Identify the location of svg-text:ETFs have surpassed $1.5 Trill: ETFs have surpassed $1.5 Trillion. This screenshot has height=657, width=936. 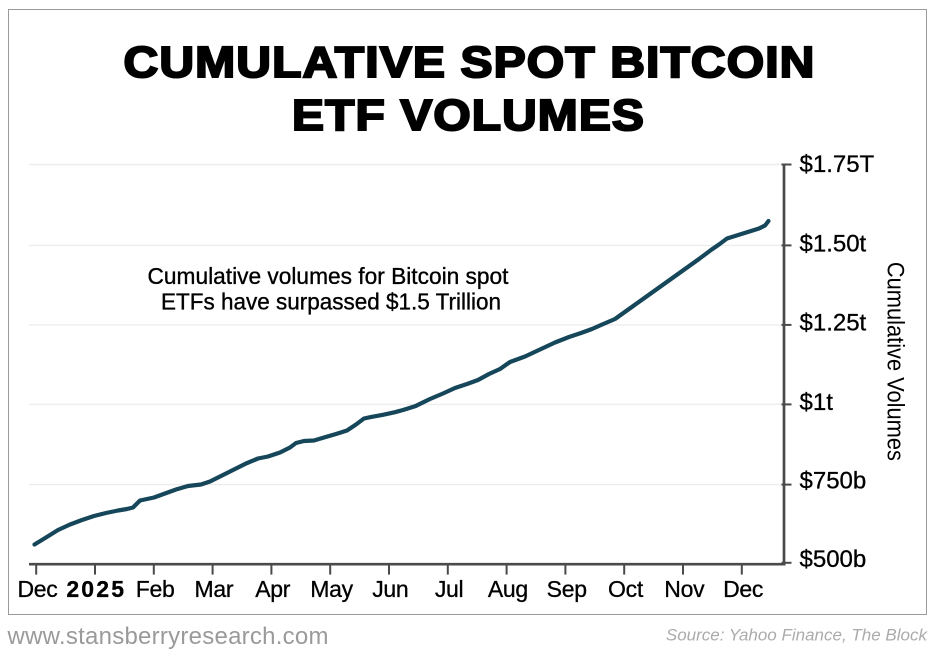
(331, 301).